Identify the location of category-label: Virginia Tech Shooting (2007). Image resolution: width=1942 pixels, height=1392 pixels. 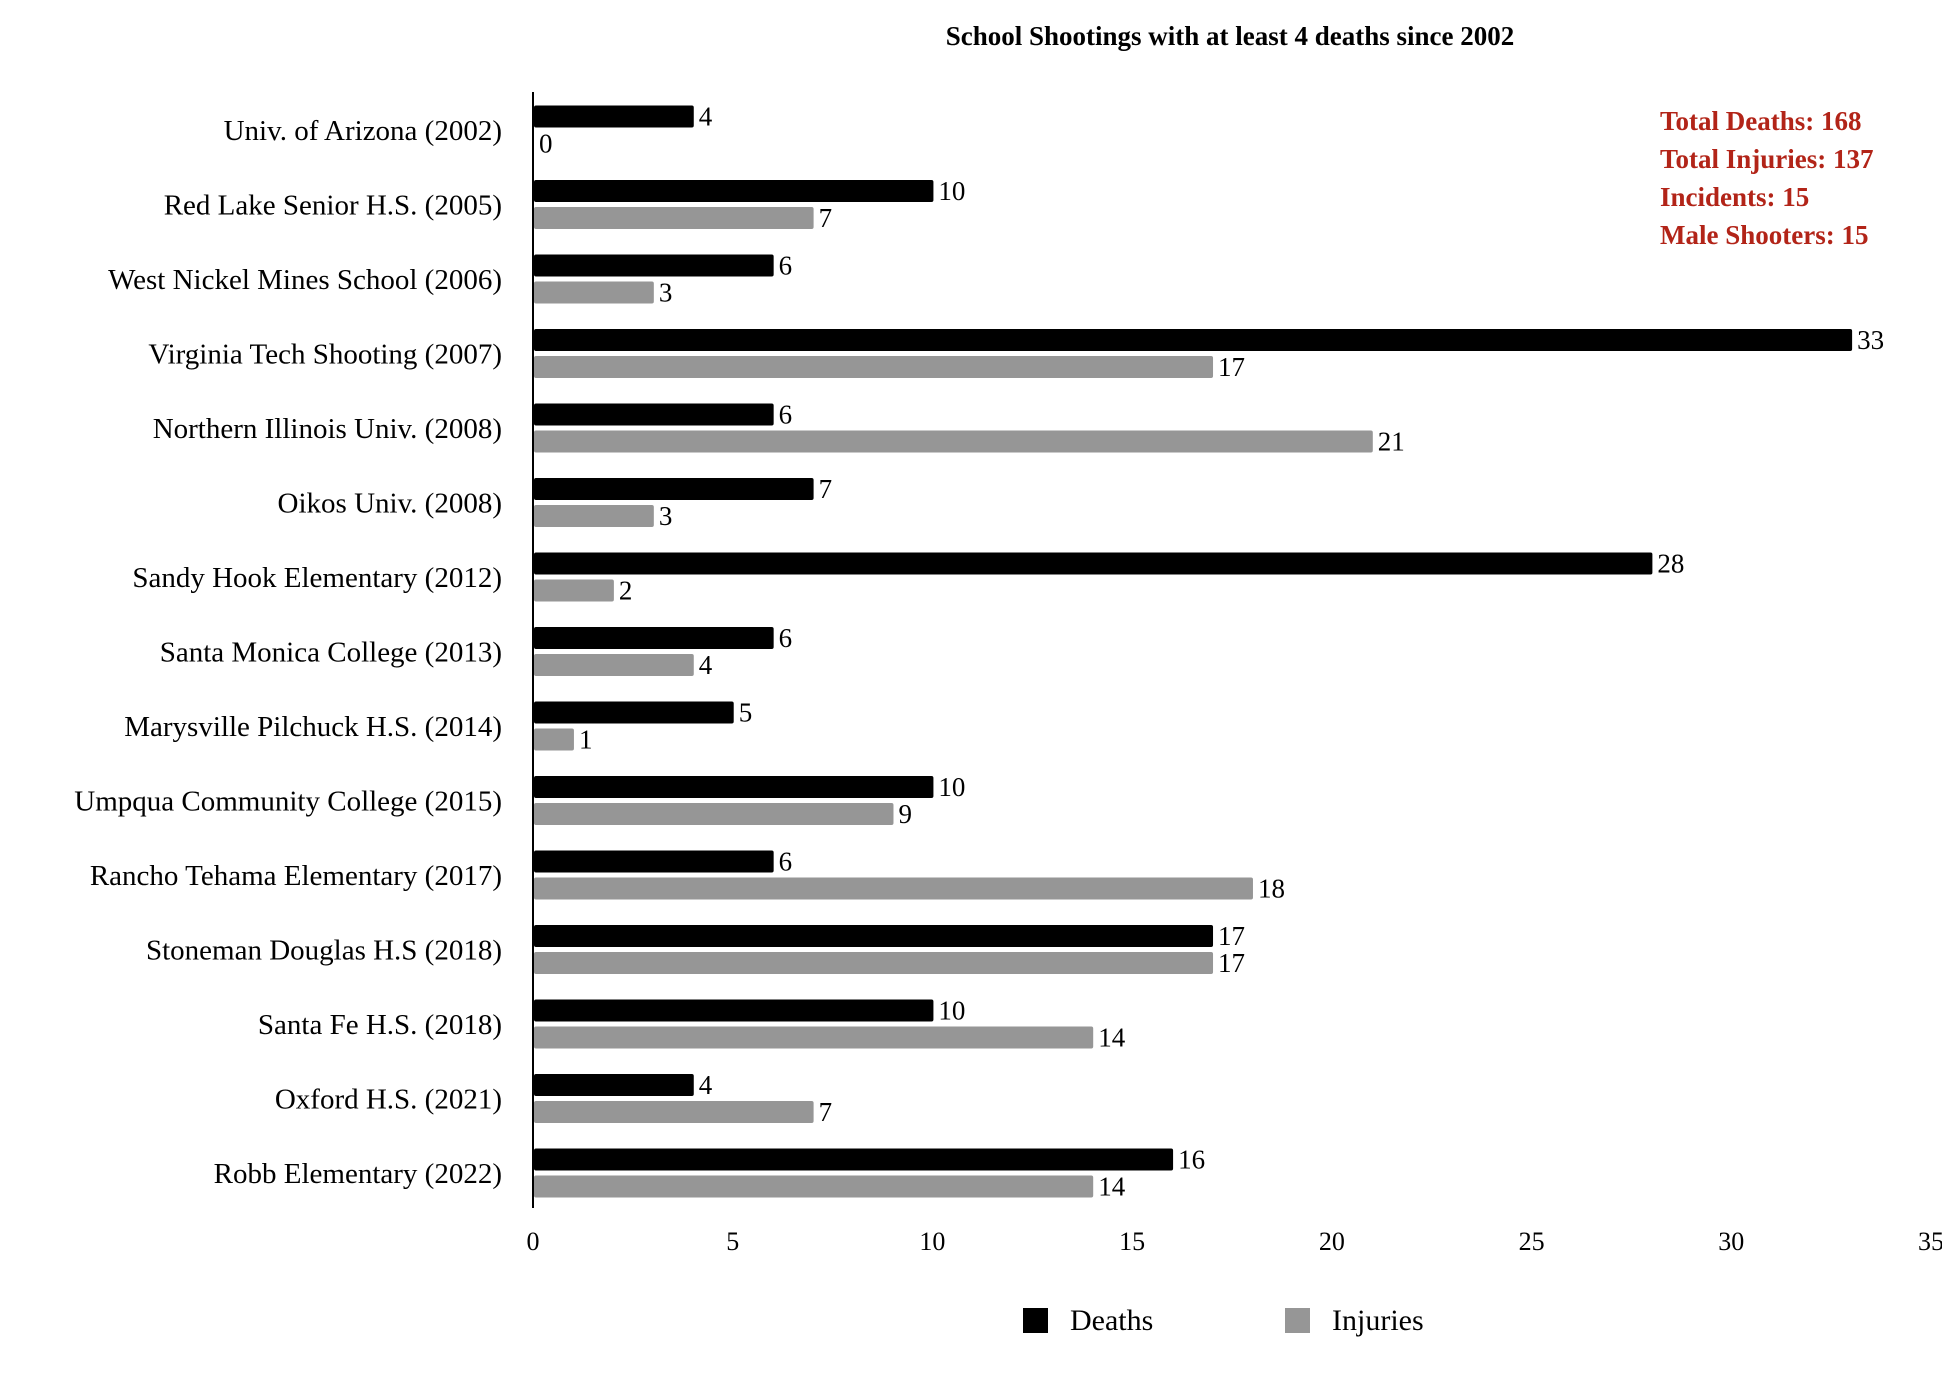
(325, 355).